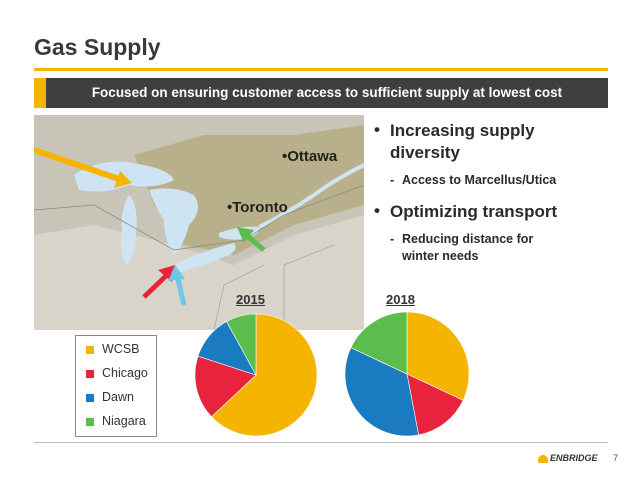 The image size is (638, 478). I want to click on page-number: 7, so click(616, 458).